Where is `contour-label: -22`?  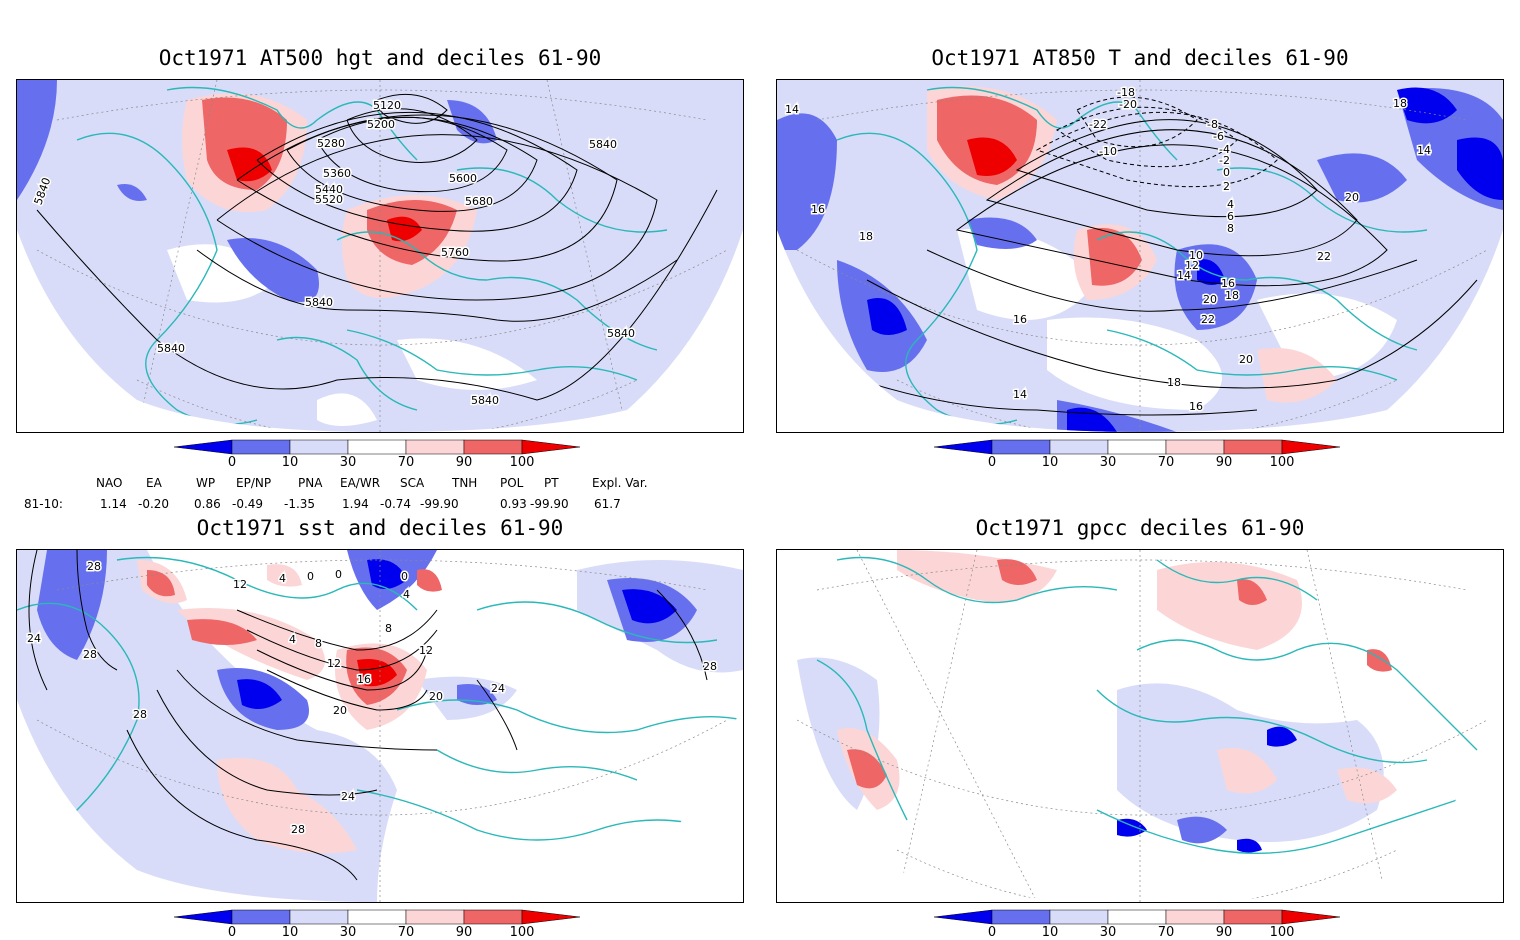 contour-label: -22 is located at coordinates (1098, 124).